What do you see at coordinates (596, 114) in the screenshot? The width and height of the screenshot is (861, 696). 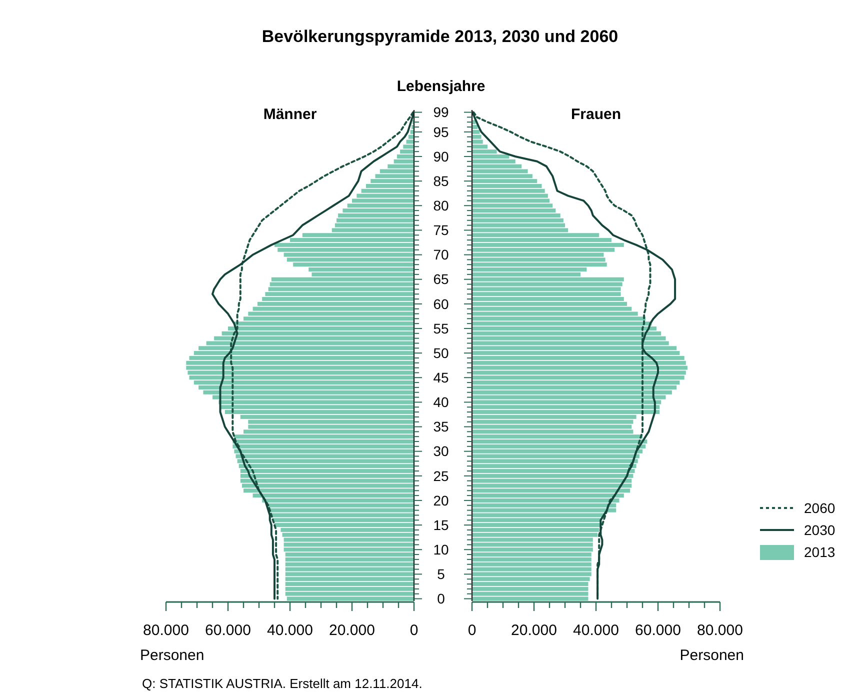 I see `chart-subtitle: Frauen` at bounding box center [596, 114].